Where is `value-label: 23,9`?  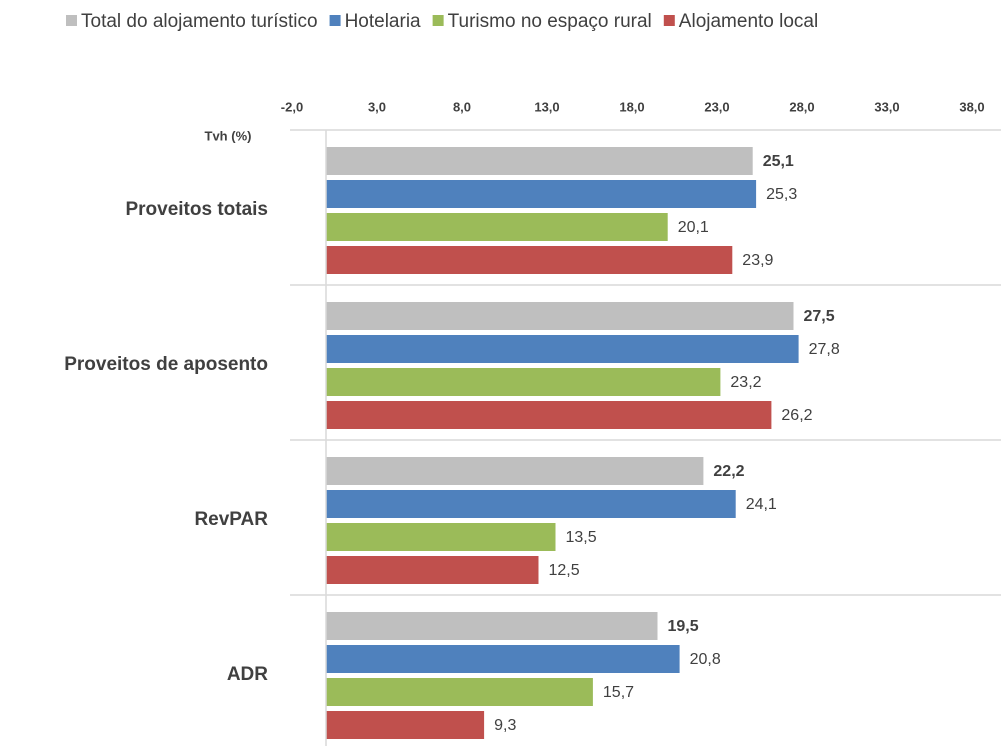 value-label: 23,9 is located at coordinates (757, 260).